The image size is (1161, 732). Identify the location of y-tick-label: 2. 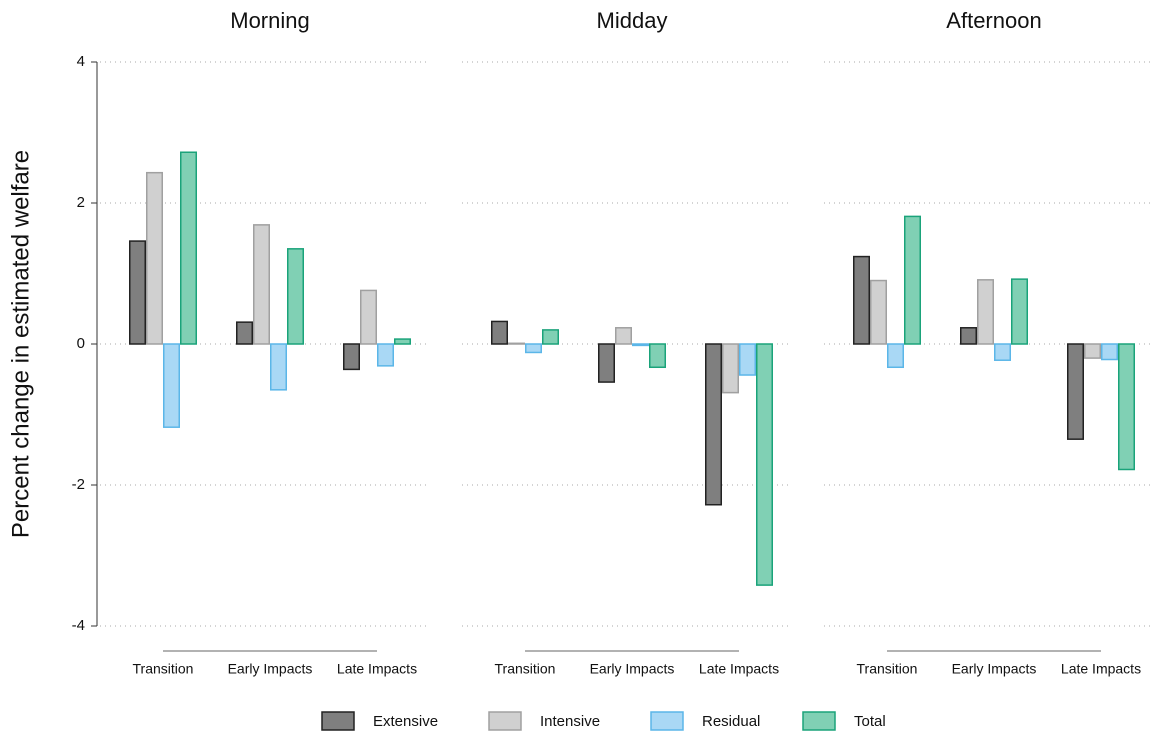
(81, 202).